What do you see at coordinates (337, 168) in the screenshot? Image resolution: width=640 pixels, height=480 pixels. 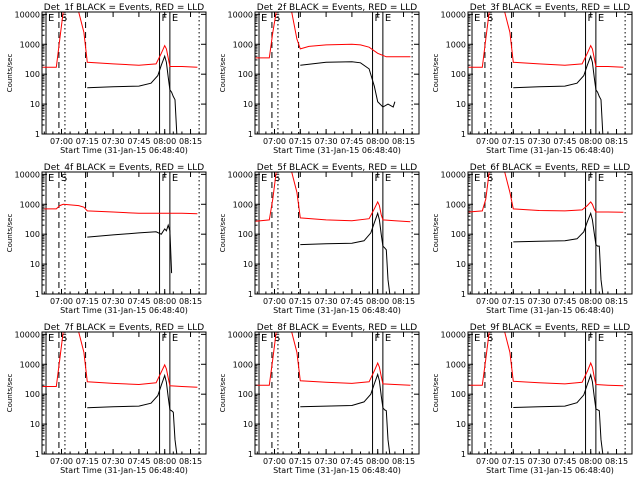 I see `chart-title: Det_5f BLACK = Events, RED = LLD` at bounding box center [337, 168].